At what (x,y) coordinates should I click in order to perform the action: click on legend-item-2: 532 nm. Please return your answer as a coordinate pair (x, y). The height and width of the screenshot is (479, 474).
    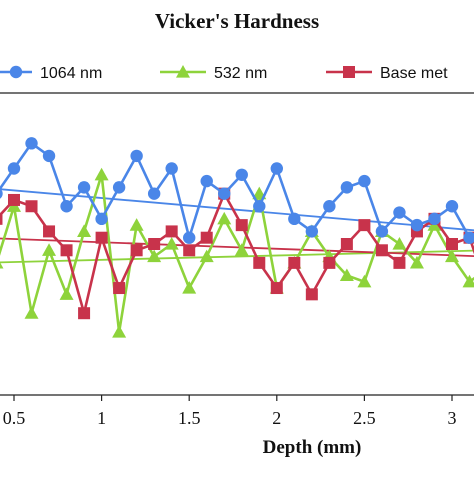
    Looking at the image, I should click on (213, 73).